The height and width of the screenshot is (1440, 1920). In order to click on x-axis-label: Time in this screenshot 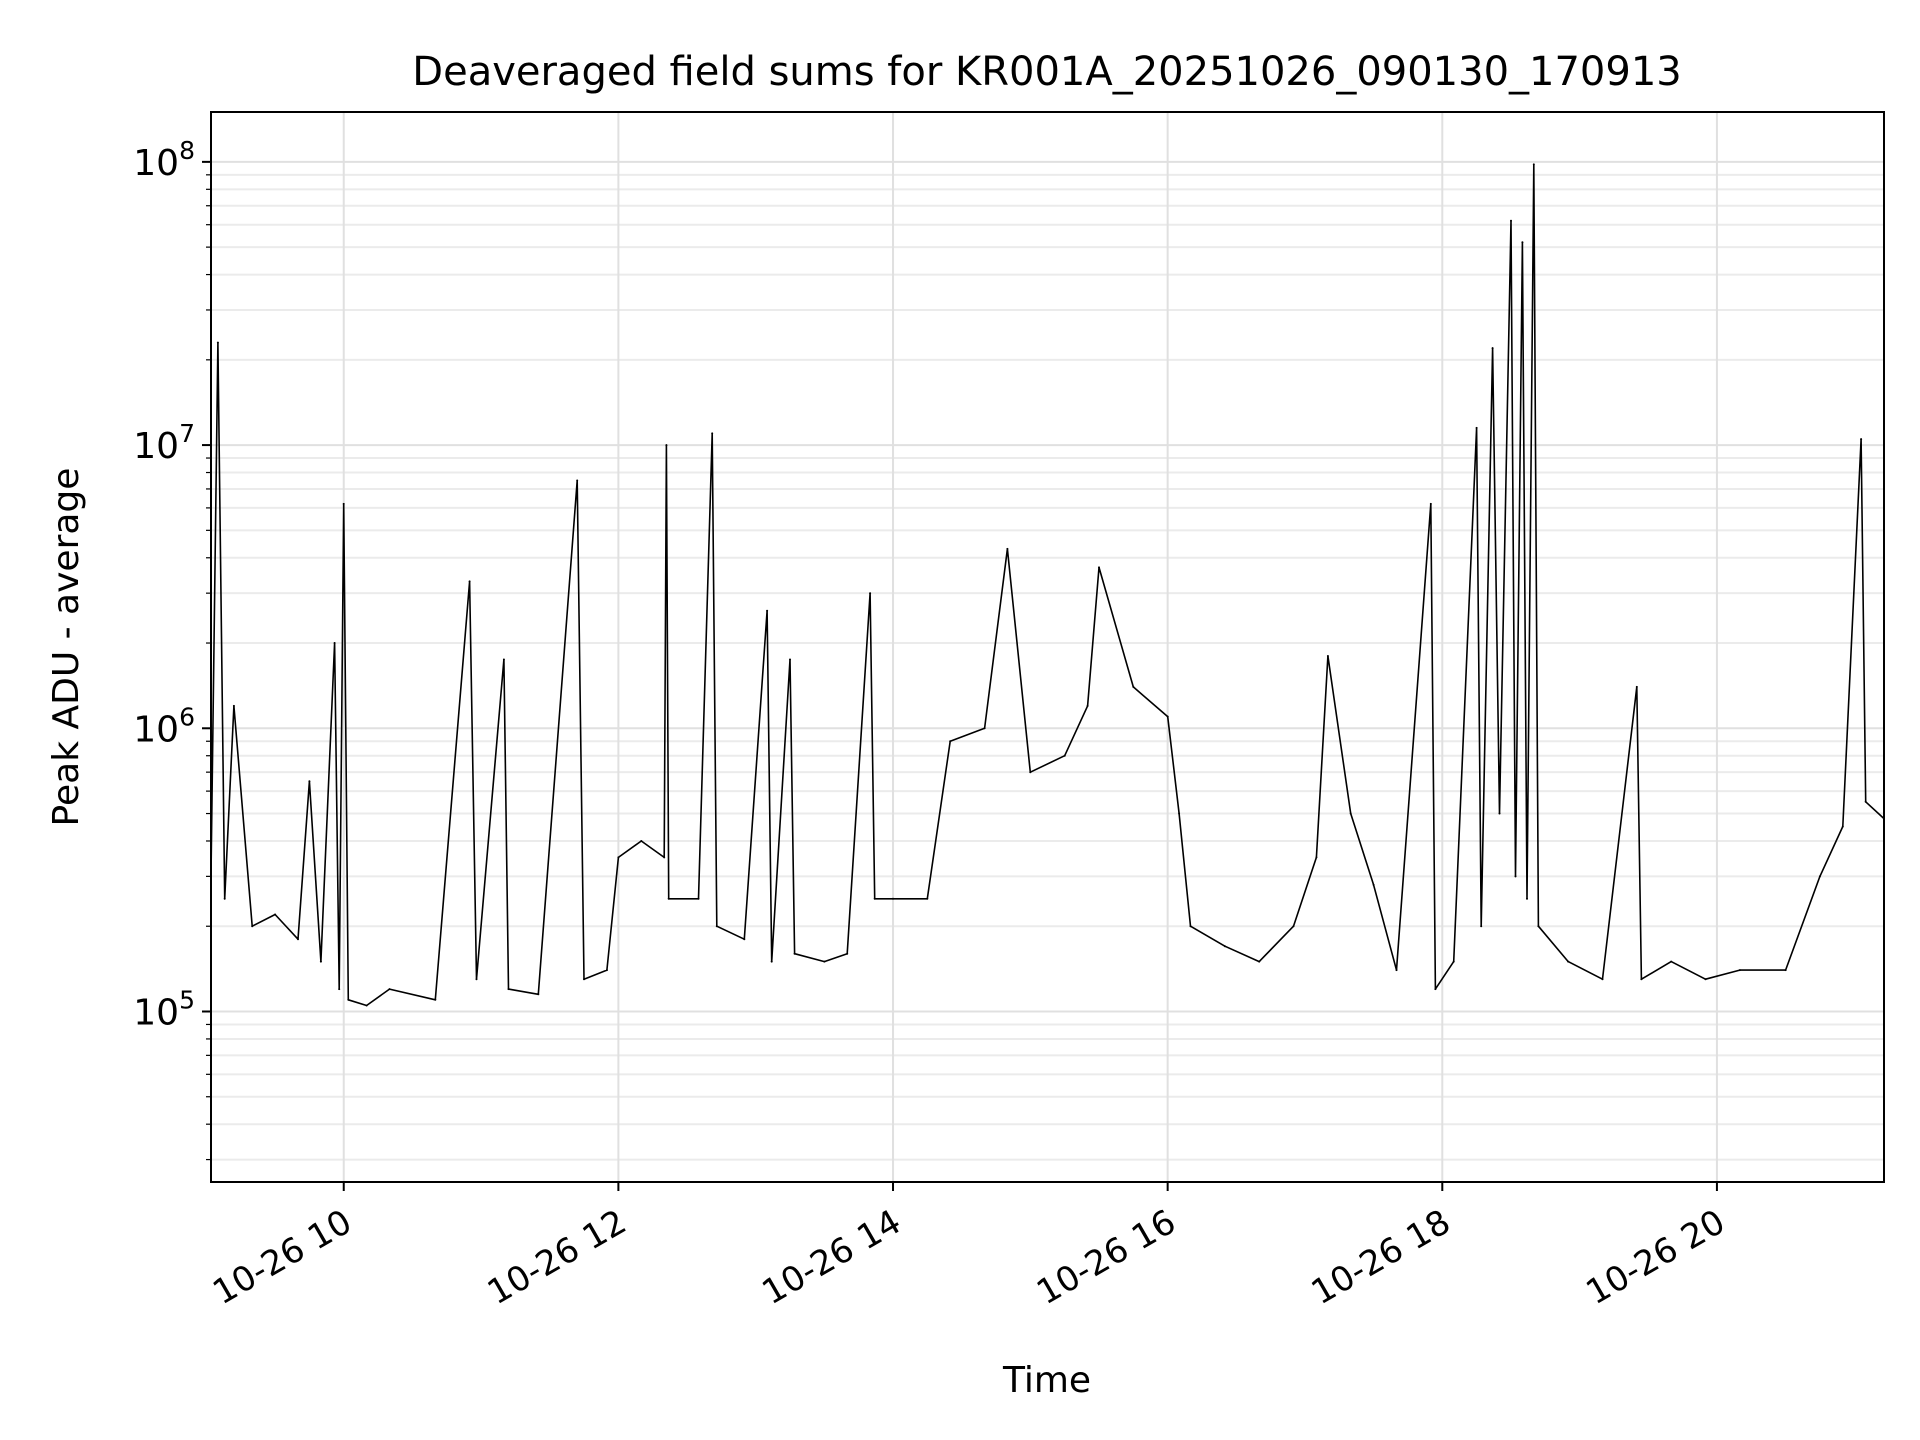, I will do `click(1046, 1380)`.